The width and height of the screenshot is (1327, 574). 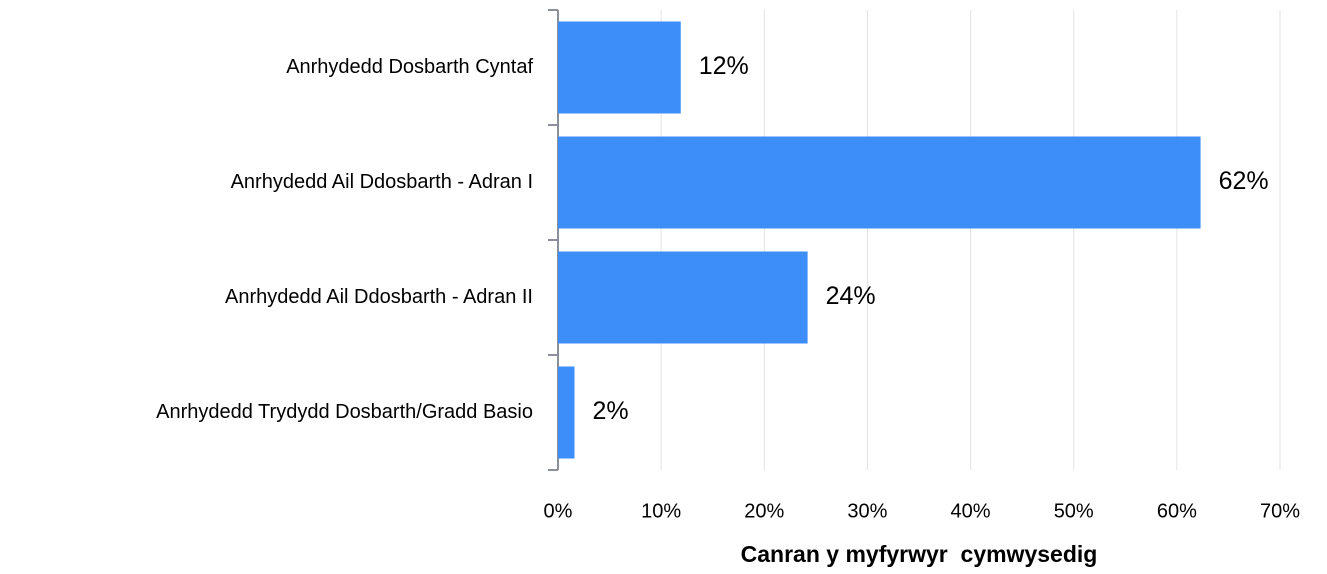 I want to click on x-tick-label: 20%, so click(x=764, y=511).